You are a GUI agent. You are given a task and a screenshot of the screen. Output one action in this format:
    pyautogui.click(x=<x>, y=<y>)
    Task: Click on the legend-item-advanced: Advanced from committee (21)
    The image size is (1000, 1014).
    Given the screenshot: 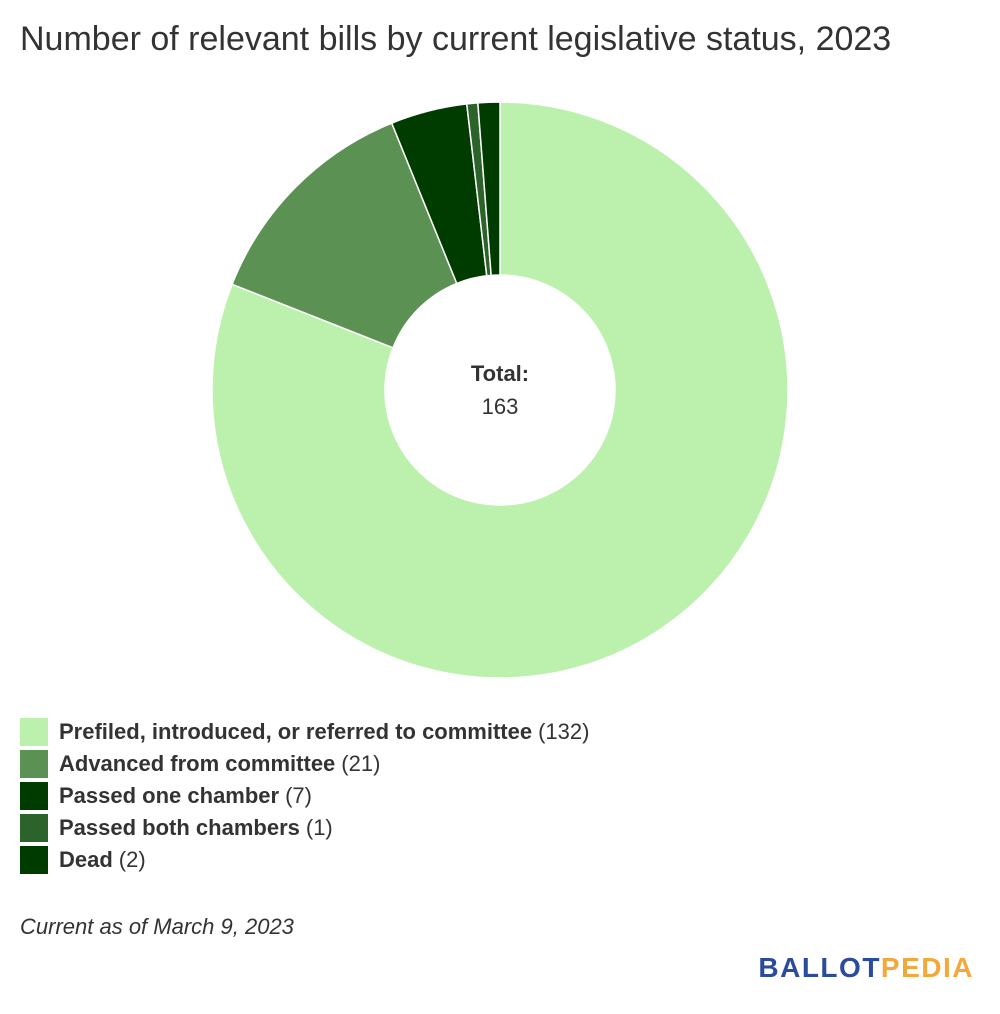 What is the action you would take?
    pyautogui.click(x=304, y=764)
    